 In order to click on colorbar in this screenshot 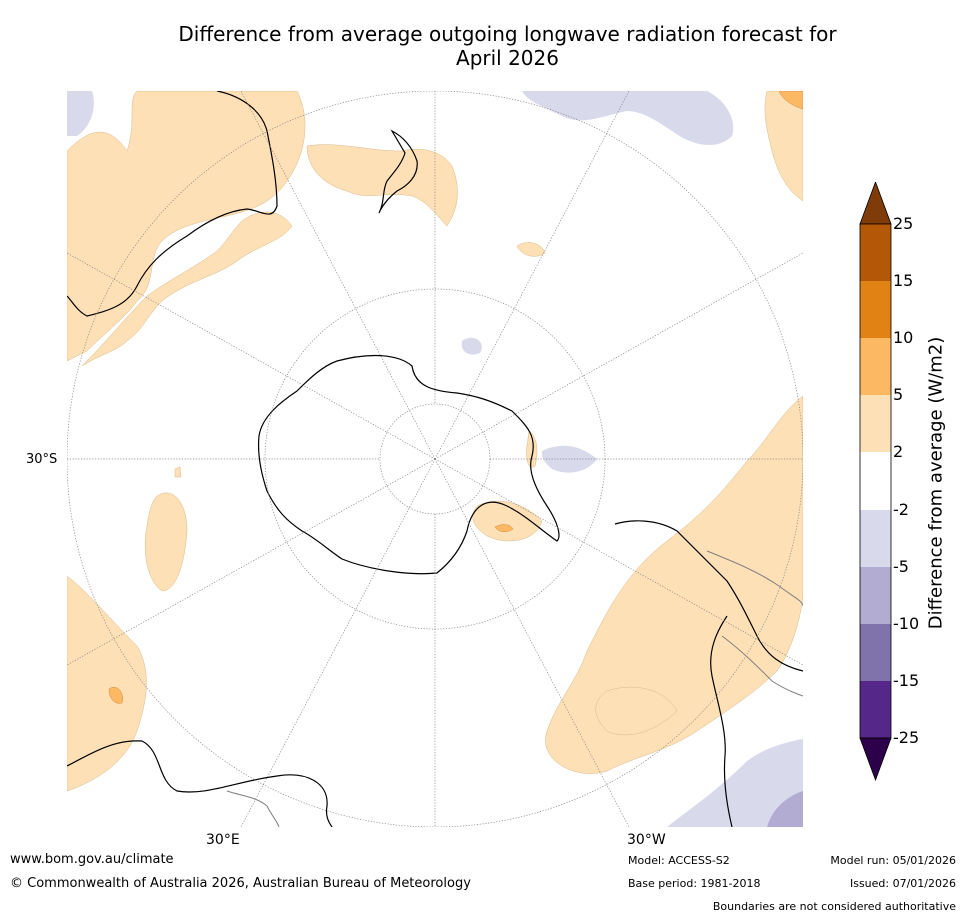, I will do `click(875, 482)`.